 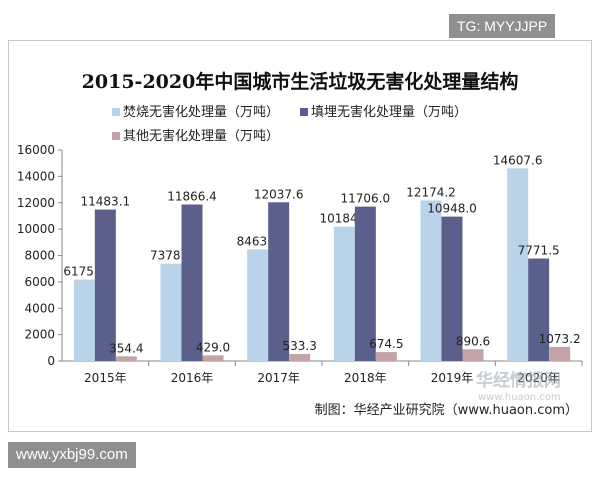 I want to click on bar-value-label: 1073.2, so click(x=560, y=339).